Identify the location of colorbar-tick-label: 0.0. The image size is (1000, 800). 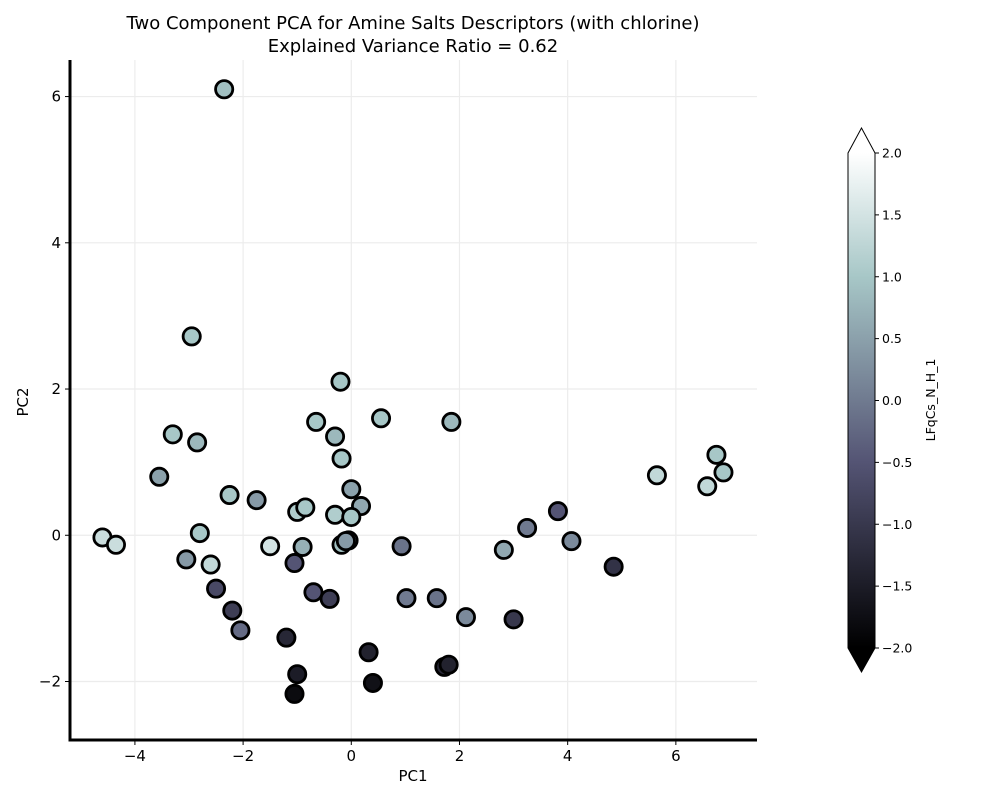
(892, 400).